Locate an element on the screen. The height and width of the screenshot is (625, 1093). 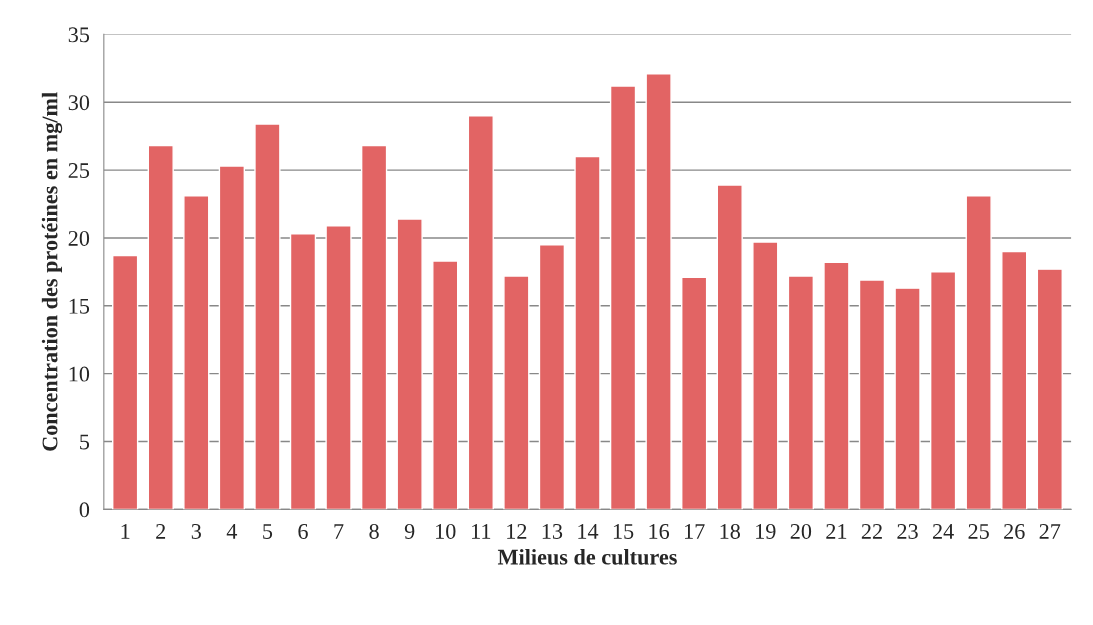
x-tick-label: 11 is located at coordinates (481, 531).